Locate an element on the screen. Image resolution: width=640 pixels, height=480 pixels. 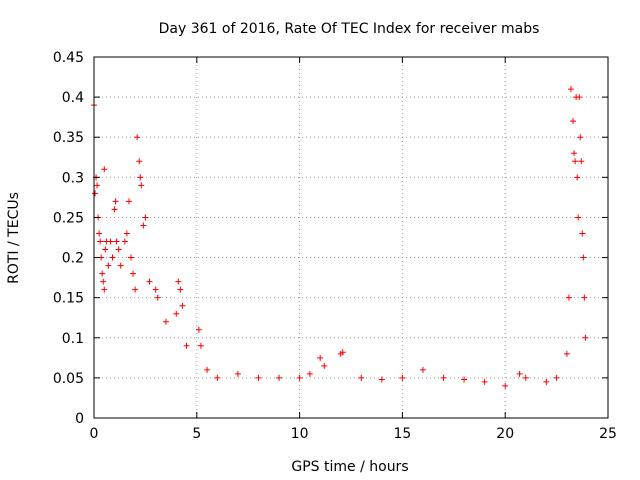
x-tick-label: 0 is located at coordinates (94, 434).